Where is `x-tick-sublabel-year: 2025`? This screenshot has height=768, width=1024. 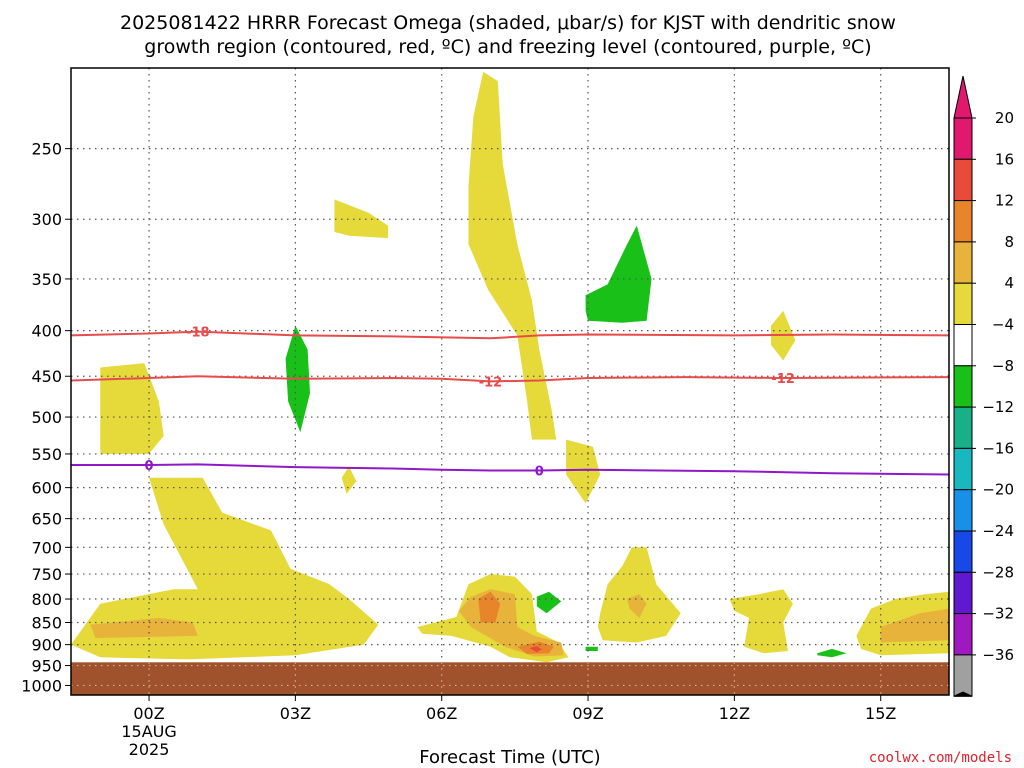
x-tick-sublabel-year: 2025 is located at coordinates (149, 749).